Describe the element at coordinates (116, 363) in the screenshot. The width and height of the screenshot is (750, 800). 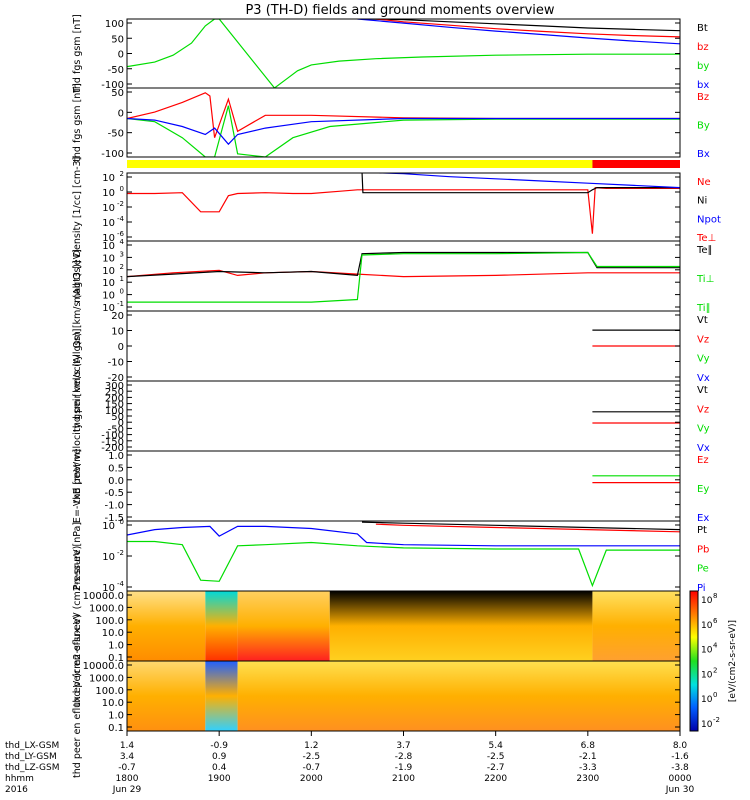
I see `y-tick-label: -10` at that location.